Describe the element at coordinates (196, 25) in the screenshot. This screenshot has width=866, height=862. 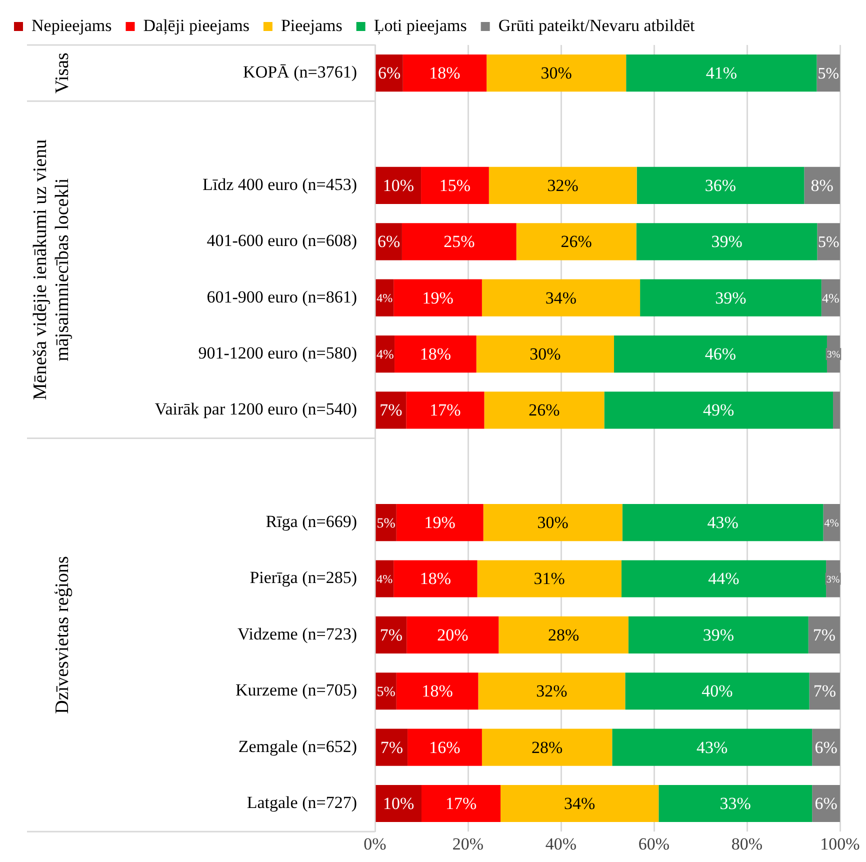
I see `legend-label: Daļēji pieejams` at that location.